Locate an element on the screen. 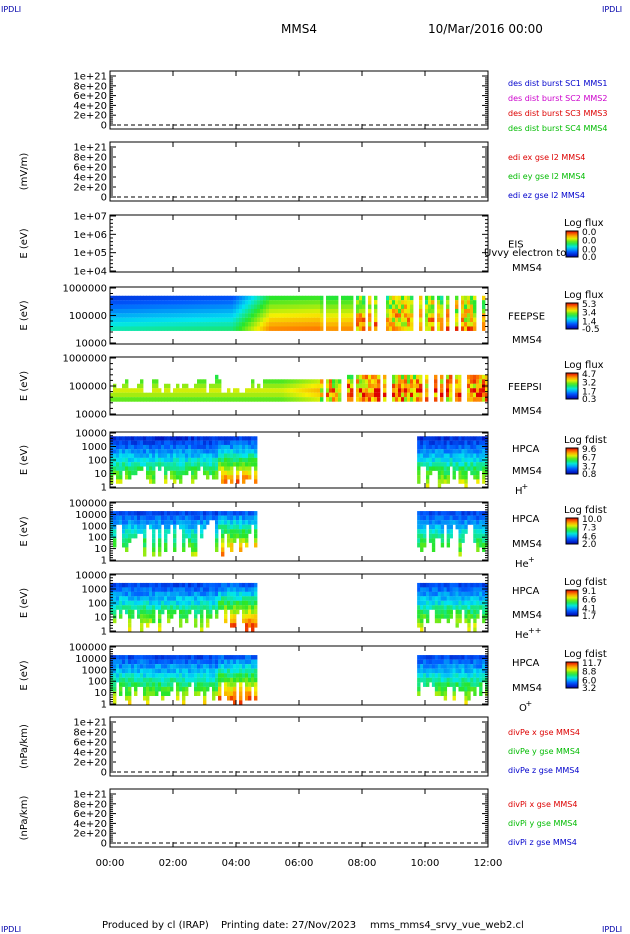 The width and height of the screenshot is (630, 934). eis-colorbar-tick: 0.0 is located at coordinates (589, 250).